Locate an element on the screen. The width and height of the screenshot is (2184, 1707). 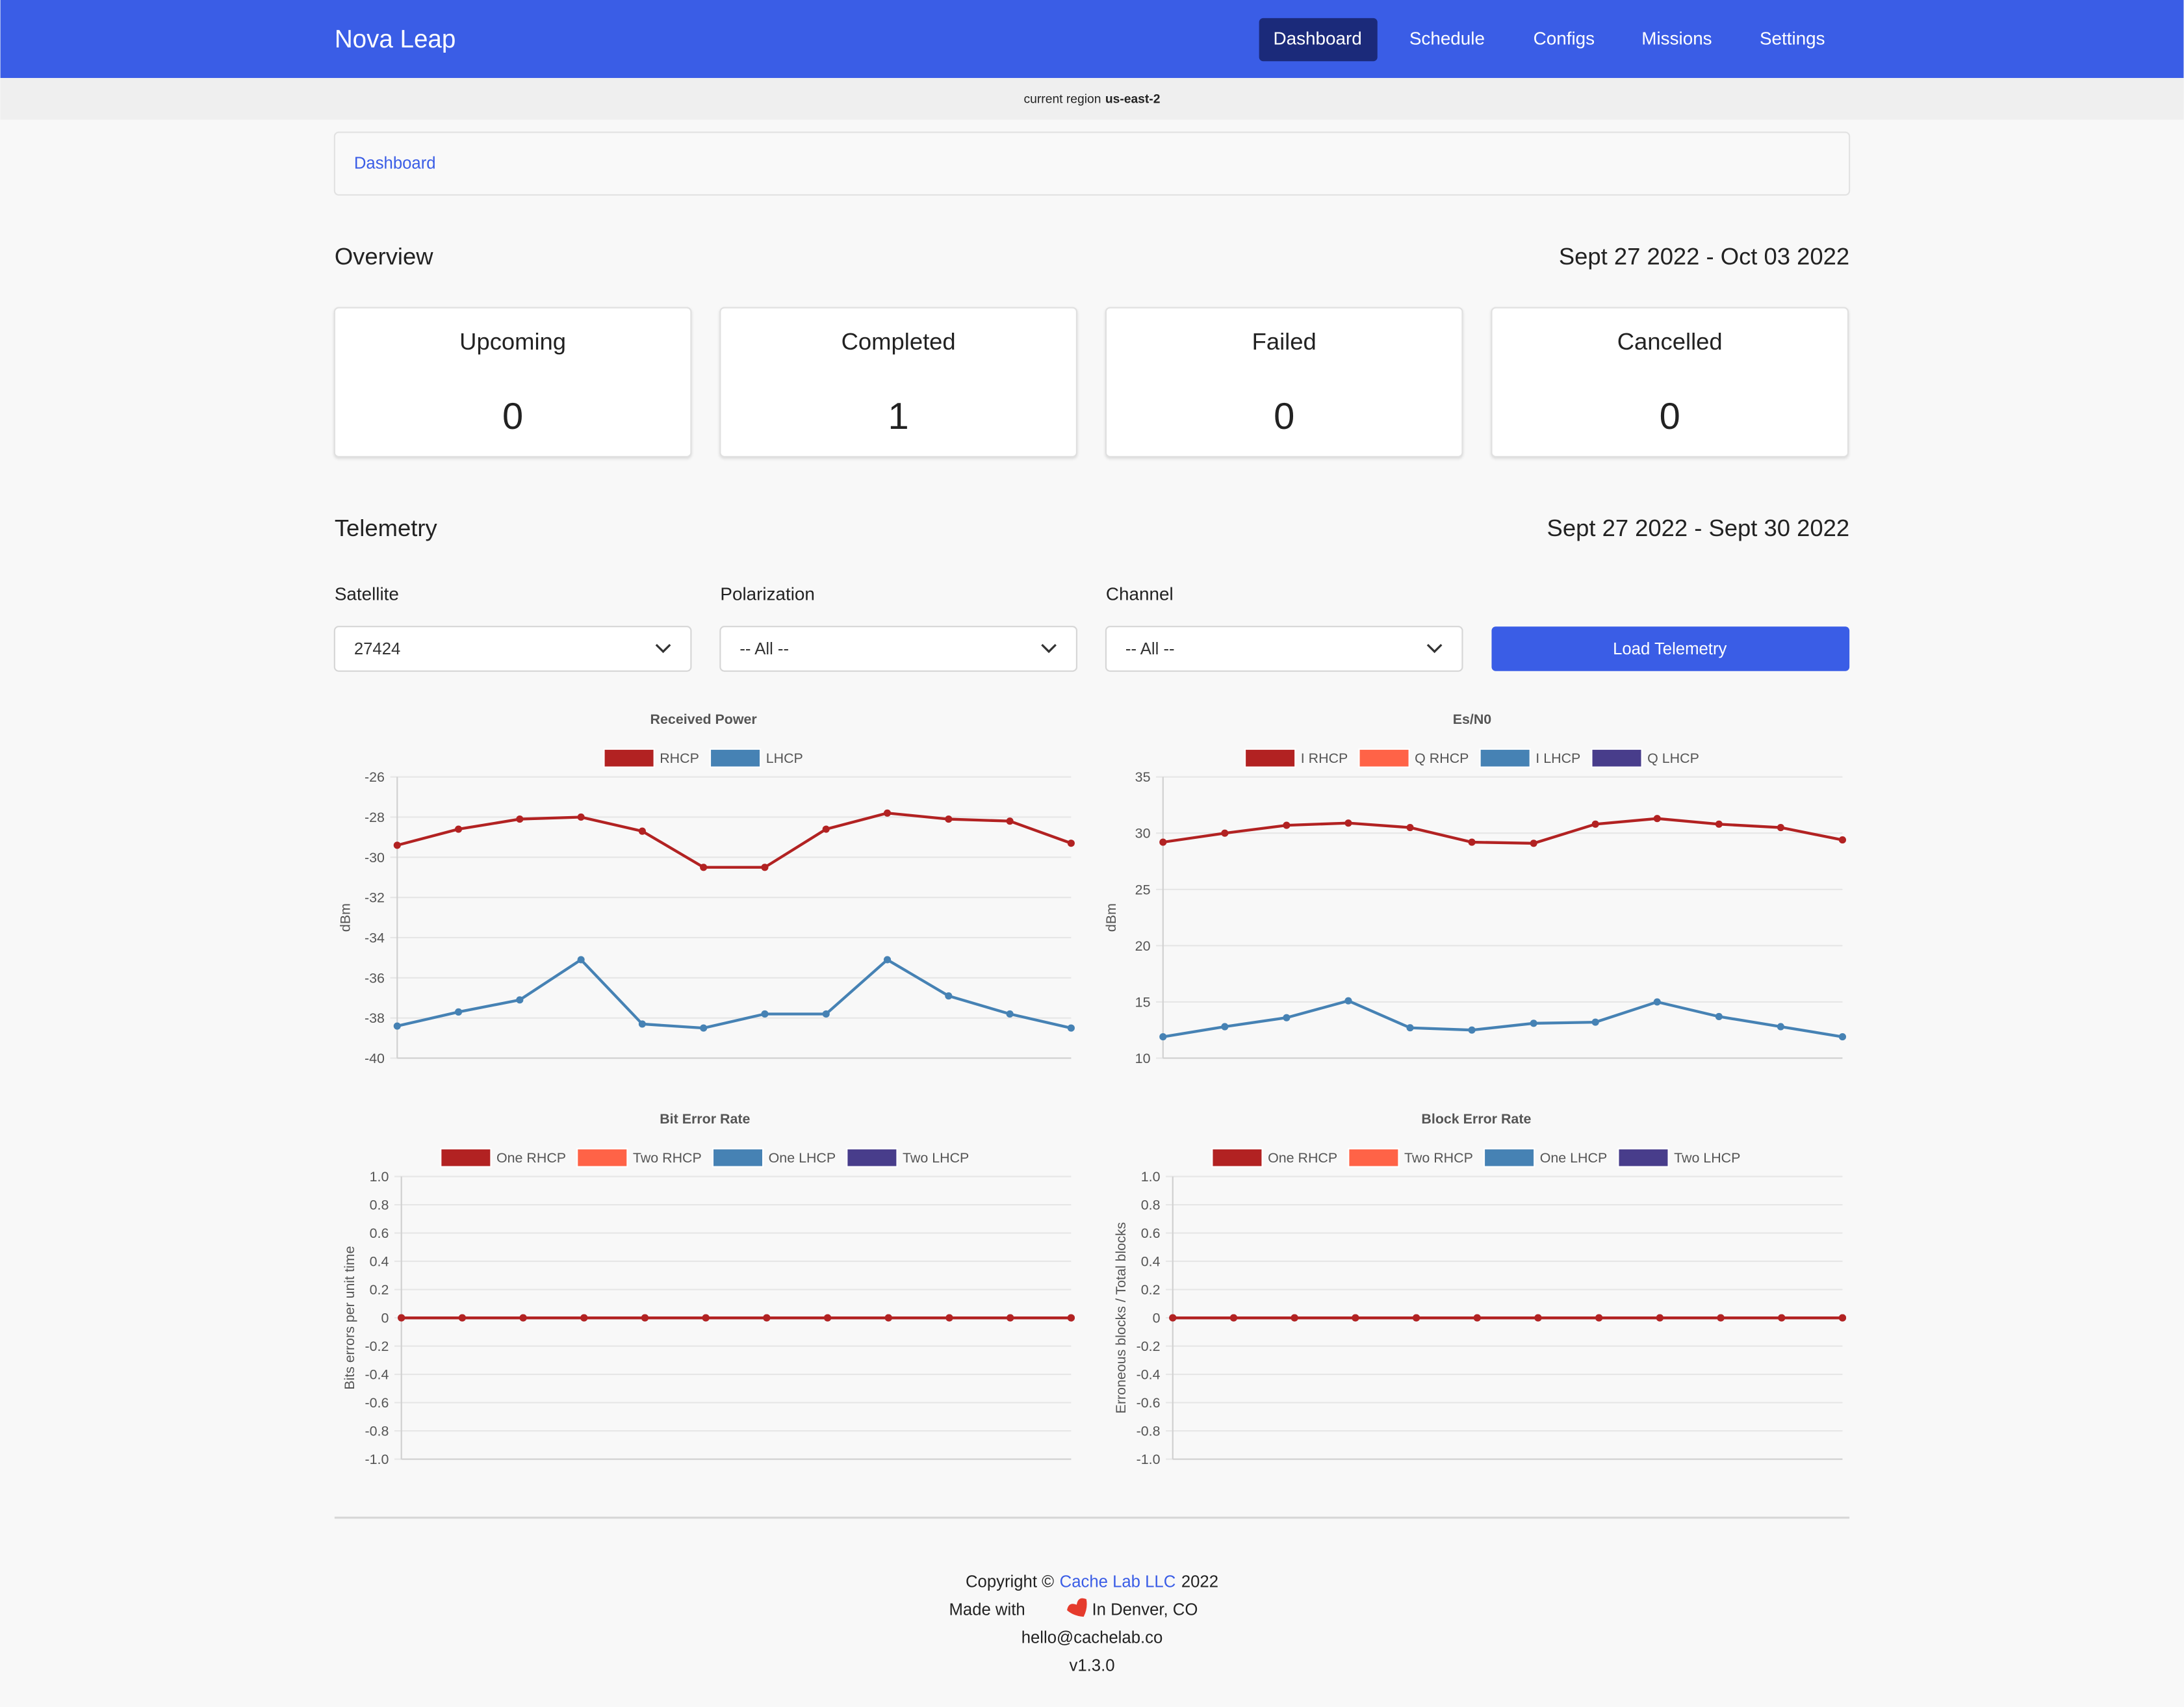
legend-label: LHCP is located at coordinates (784, 759).